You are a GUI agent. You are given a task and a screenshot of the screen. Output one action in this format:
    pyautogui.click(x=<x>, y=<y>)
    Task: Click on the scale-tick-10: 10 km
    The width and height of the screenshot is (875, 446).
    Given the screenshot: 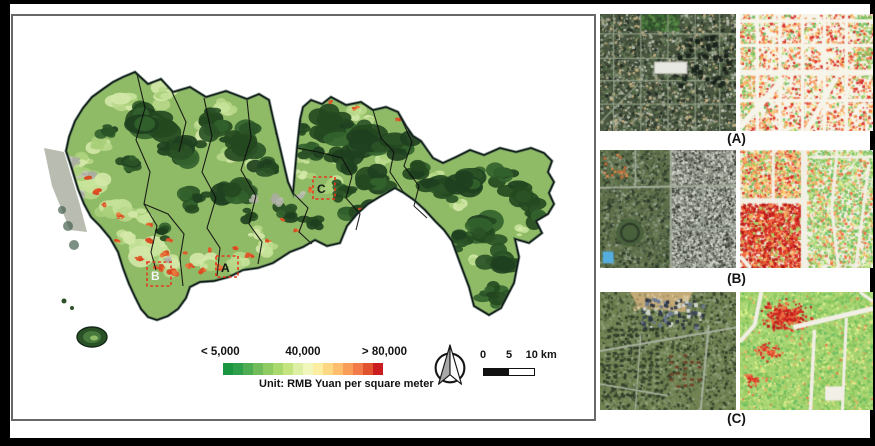 What is the action you would take?
    pyautogui.click(x=541, y=355)
    